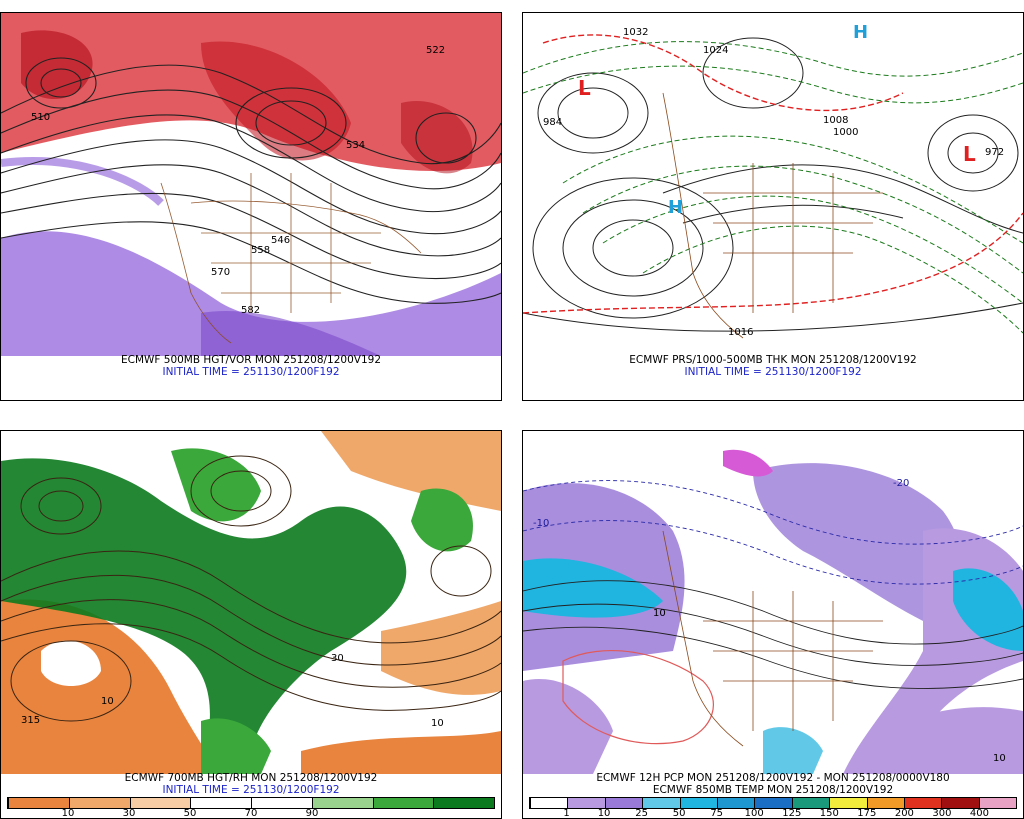 The width and height of the screenshot is (1024, 819). I want to click on high-center-symbol-north: H, so click(860, 32).